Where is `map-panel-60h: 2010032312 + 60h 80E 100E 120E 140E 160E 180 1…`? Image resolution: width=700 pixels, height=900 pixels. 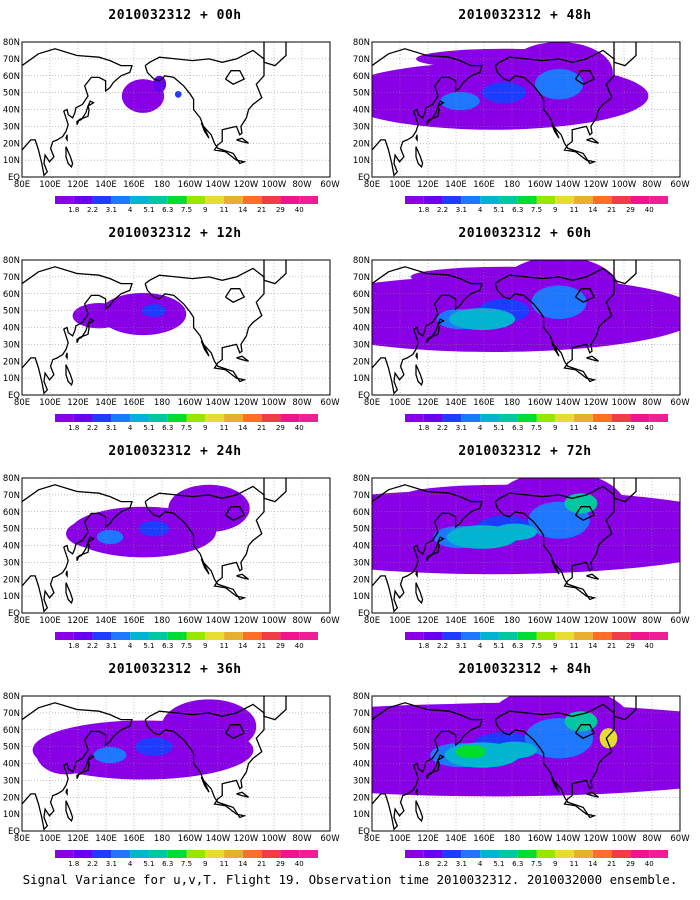
map-panel-60h: 2010032312 + 60h 80E 100E 120E 140E 160E 180 1… is located at coordinates (525, 325).